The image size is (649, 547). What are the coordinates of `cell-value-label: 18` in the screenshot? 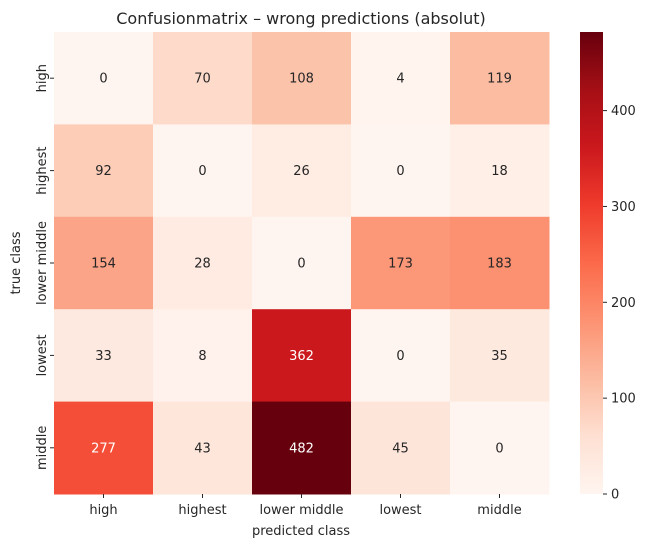 It's located at (499, 171).